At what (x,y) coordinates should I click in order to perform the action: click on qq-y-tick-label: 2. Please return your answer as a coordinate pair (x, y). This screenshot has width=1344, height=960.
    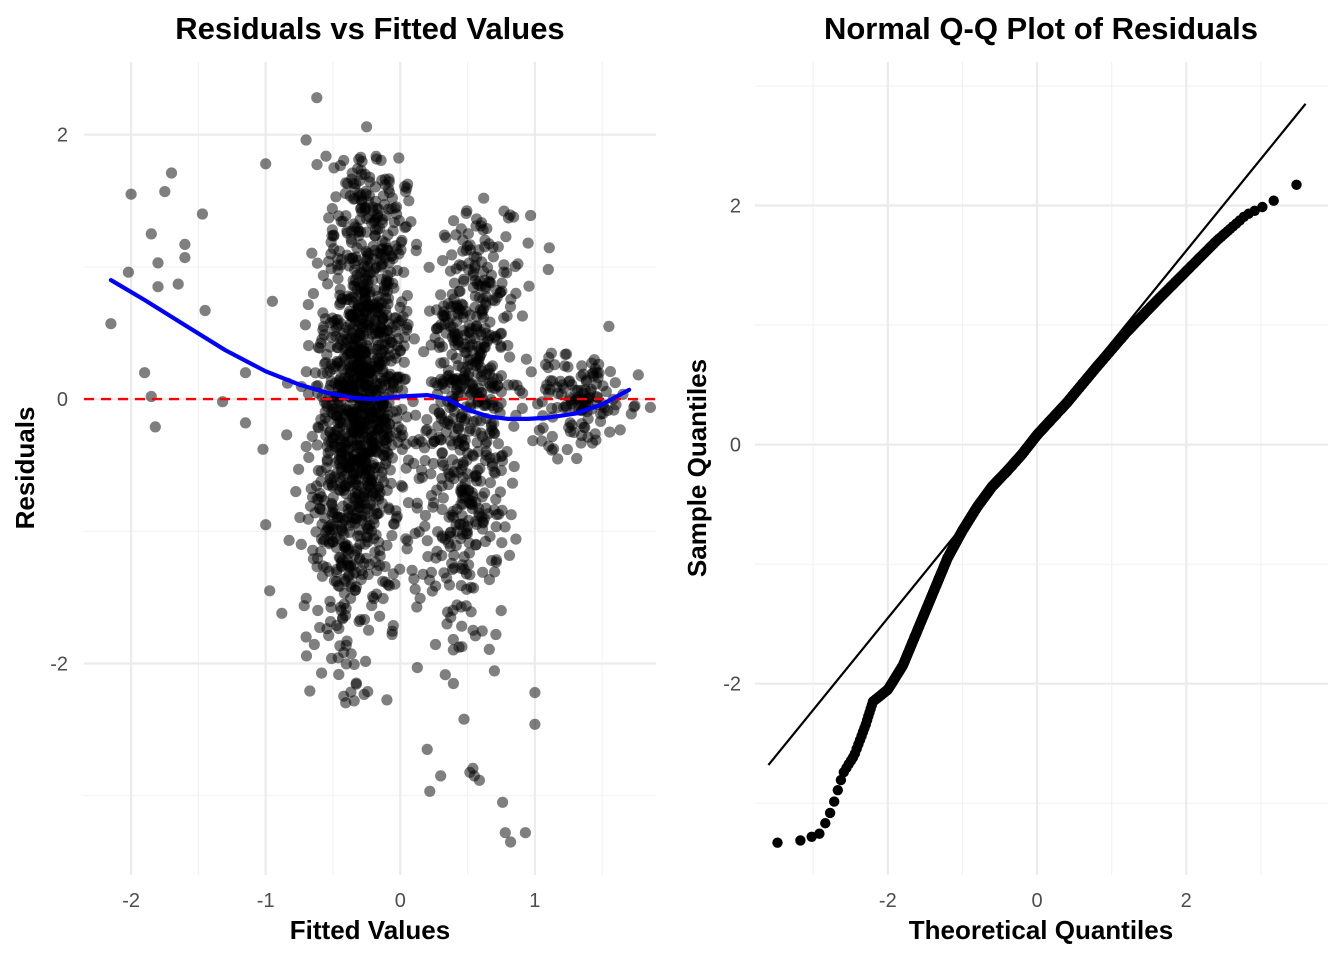
    Looking at the image, I should click on (735, 206).